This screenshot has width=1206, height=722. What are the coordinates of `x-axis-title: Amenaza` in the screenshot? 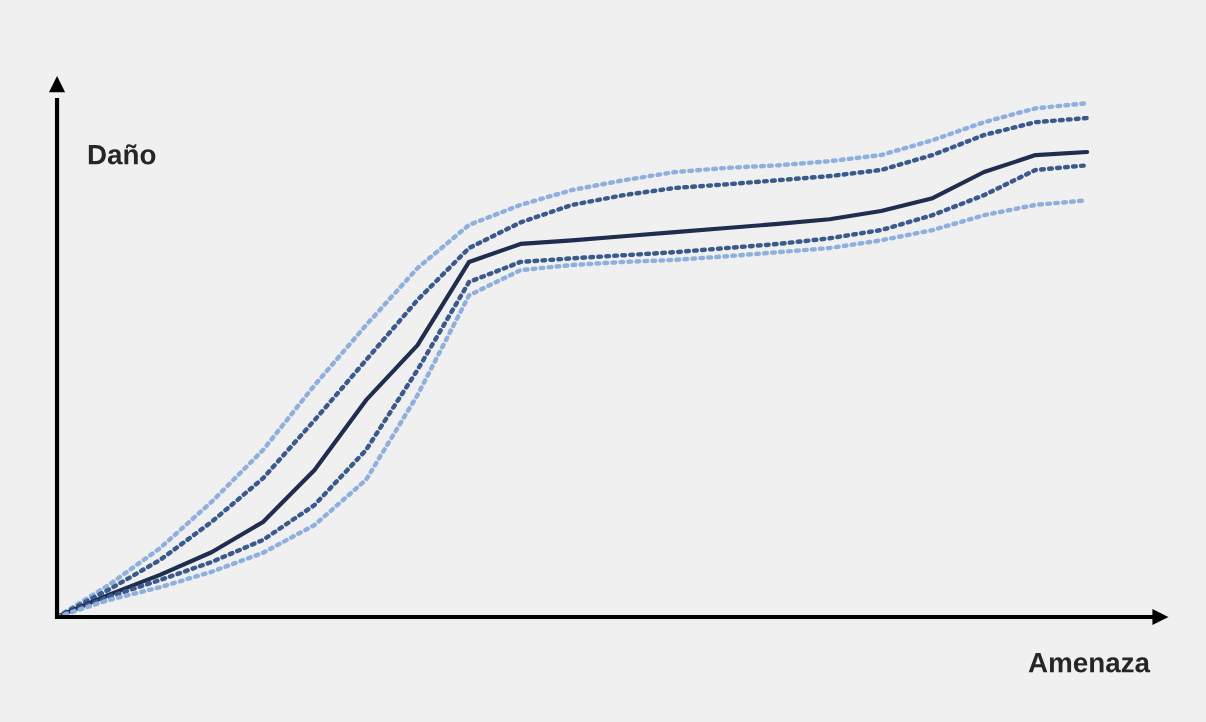 It's located at (1089, 663).